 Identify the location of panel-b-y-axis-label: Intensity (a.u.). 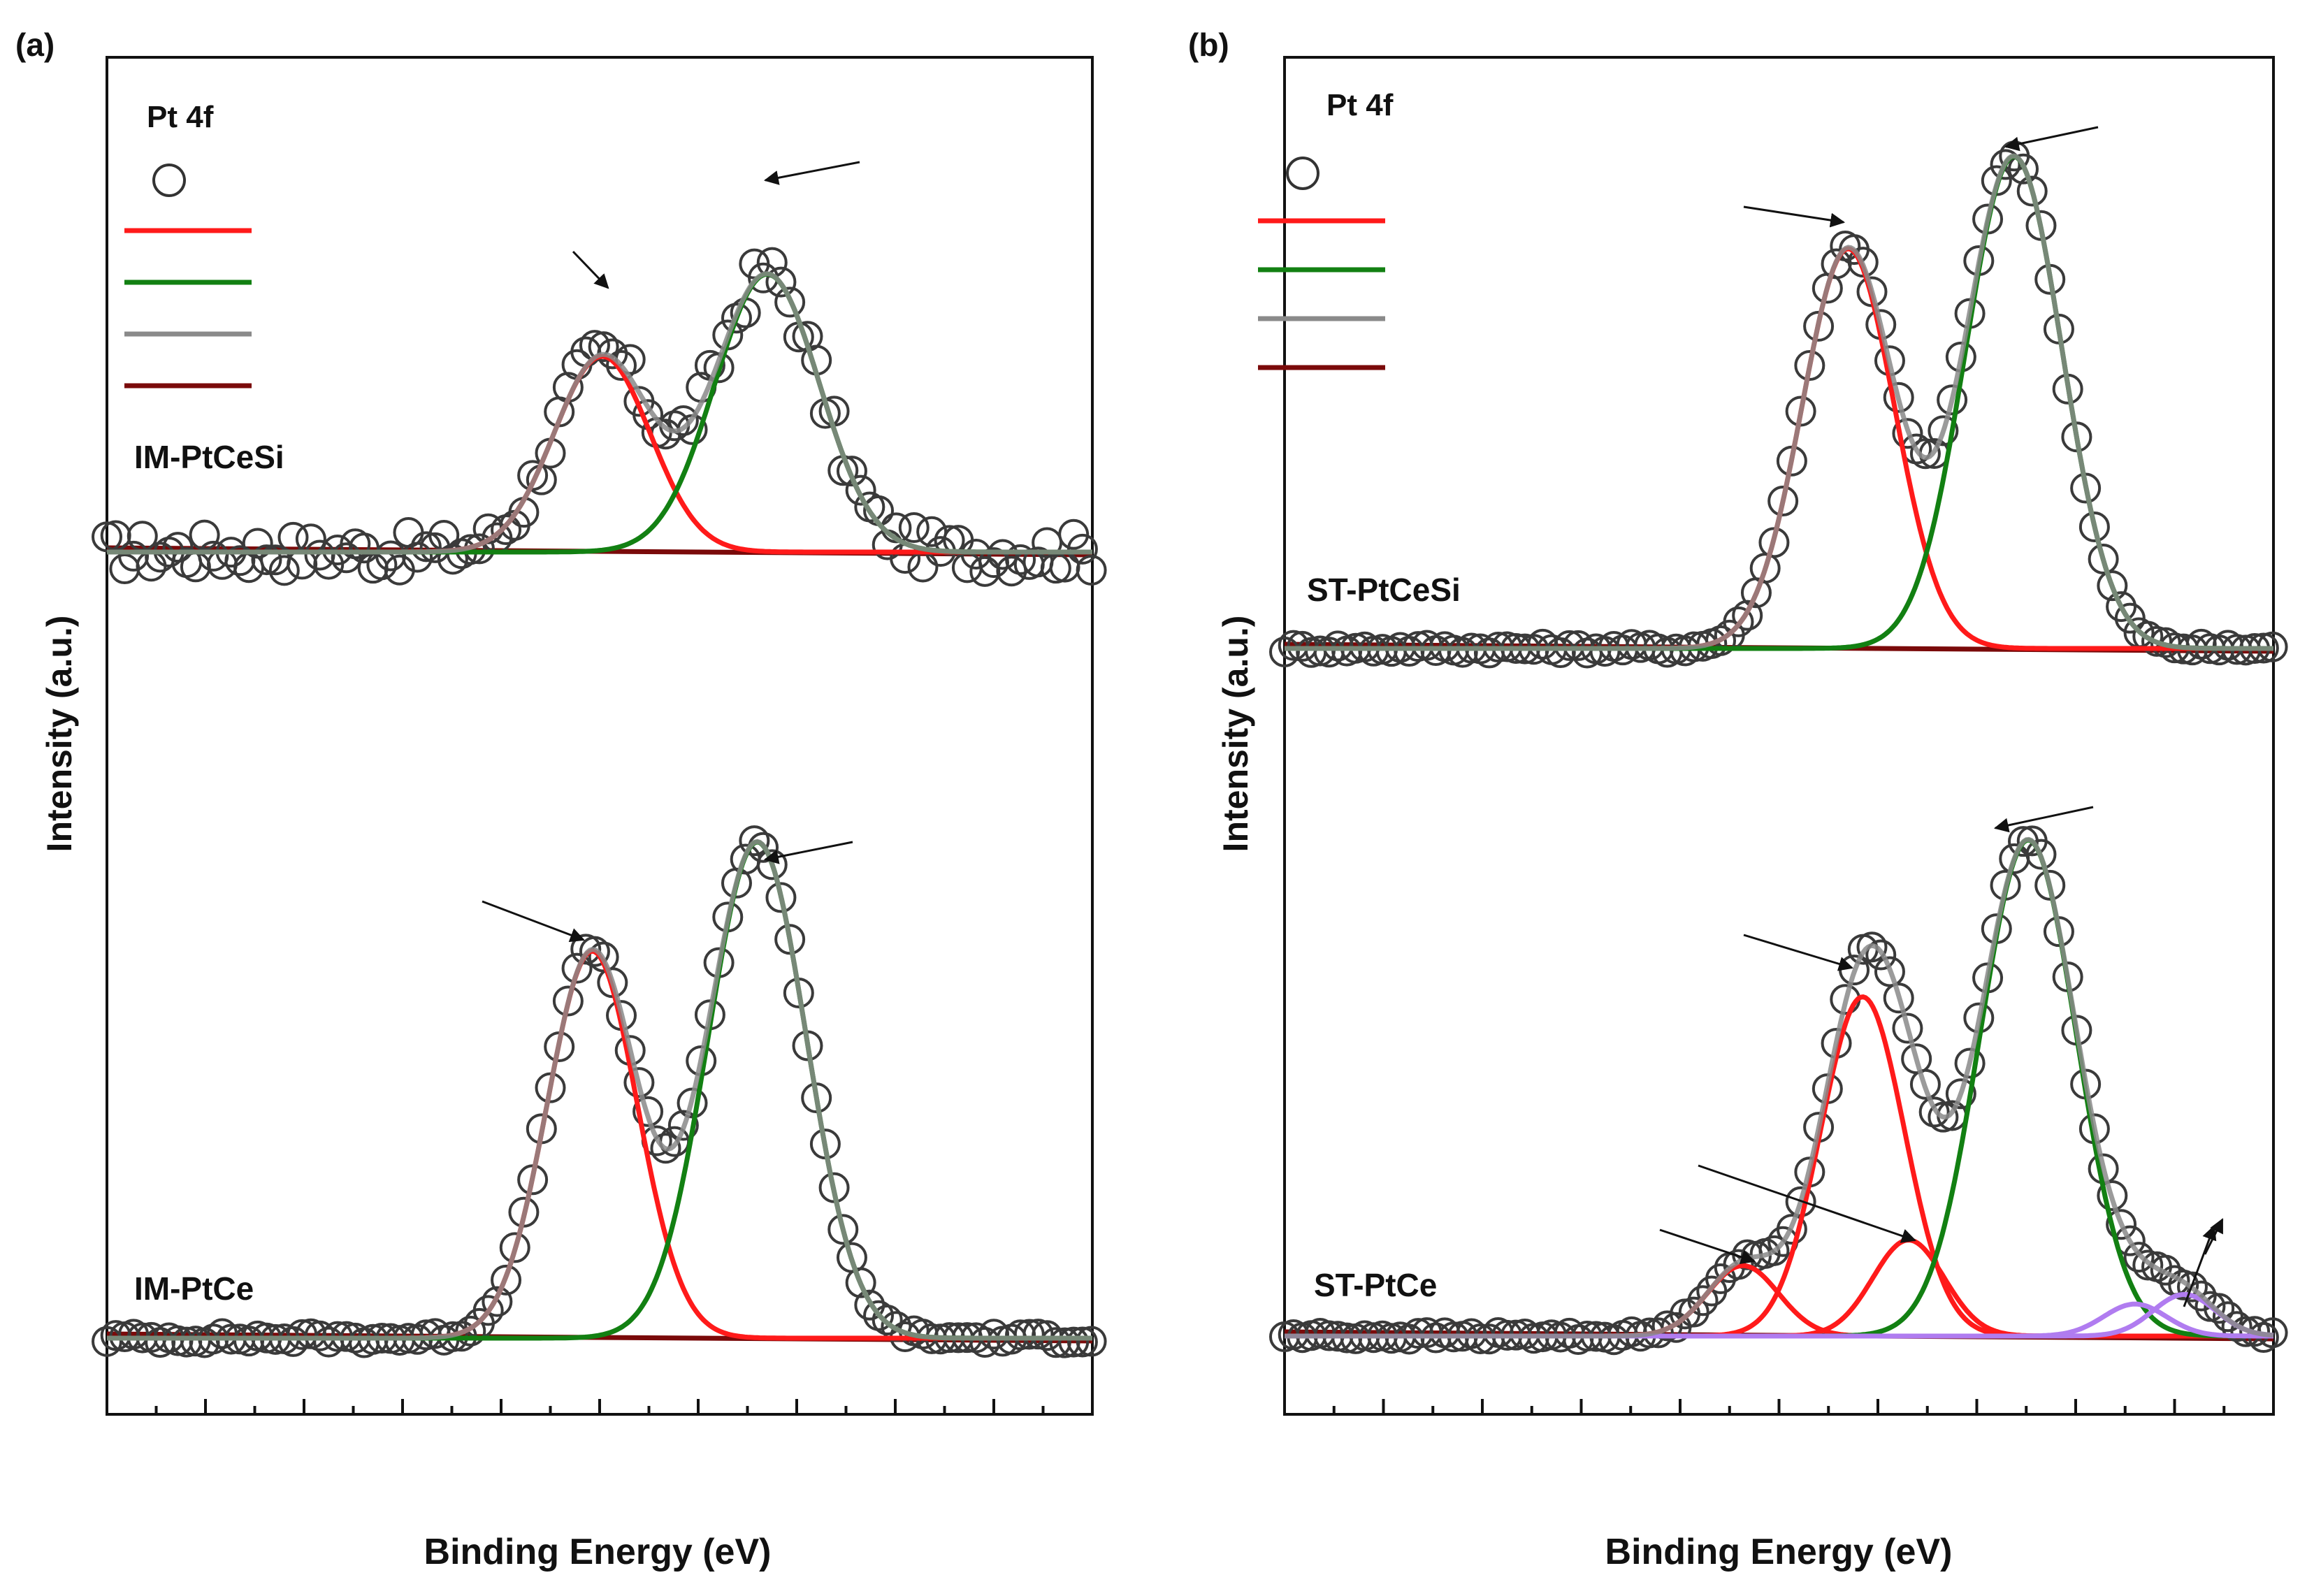
(1235, 734).